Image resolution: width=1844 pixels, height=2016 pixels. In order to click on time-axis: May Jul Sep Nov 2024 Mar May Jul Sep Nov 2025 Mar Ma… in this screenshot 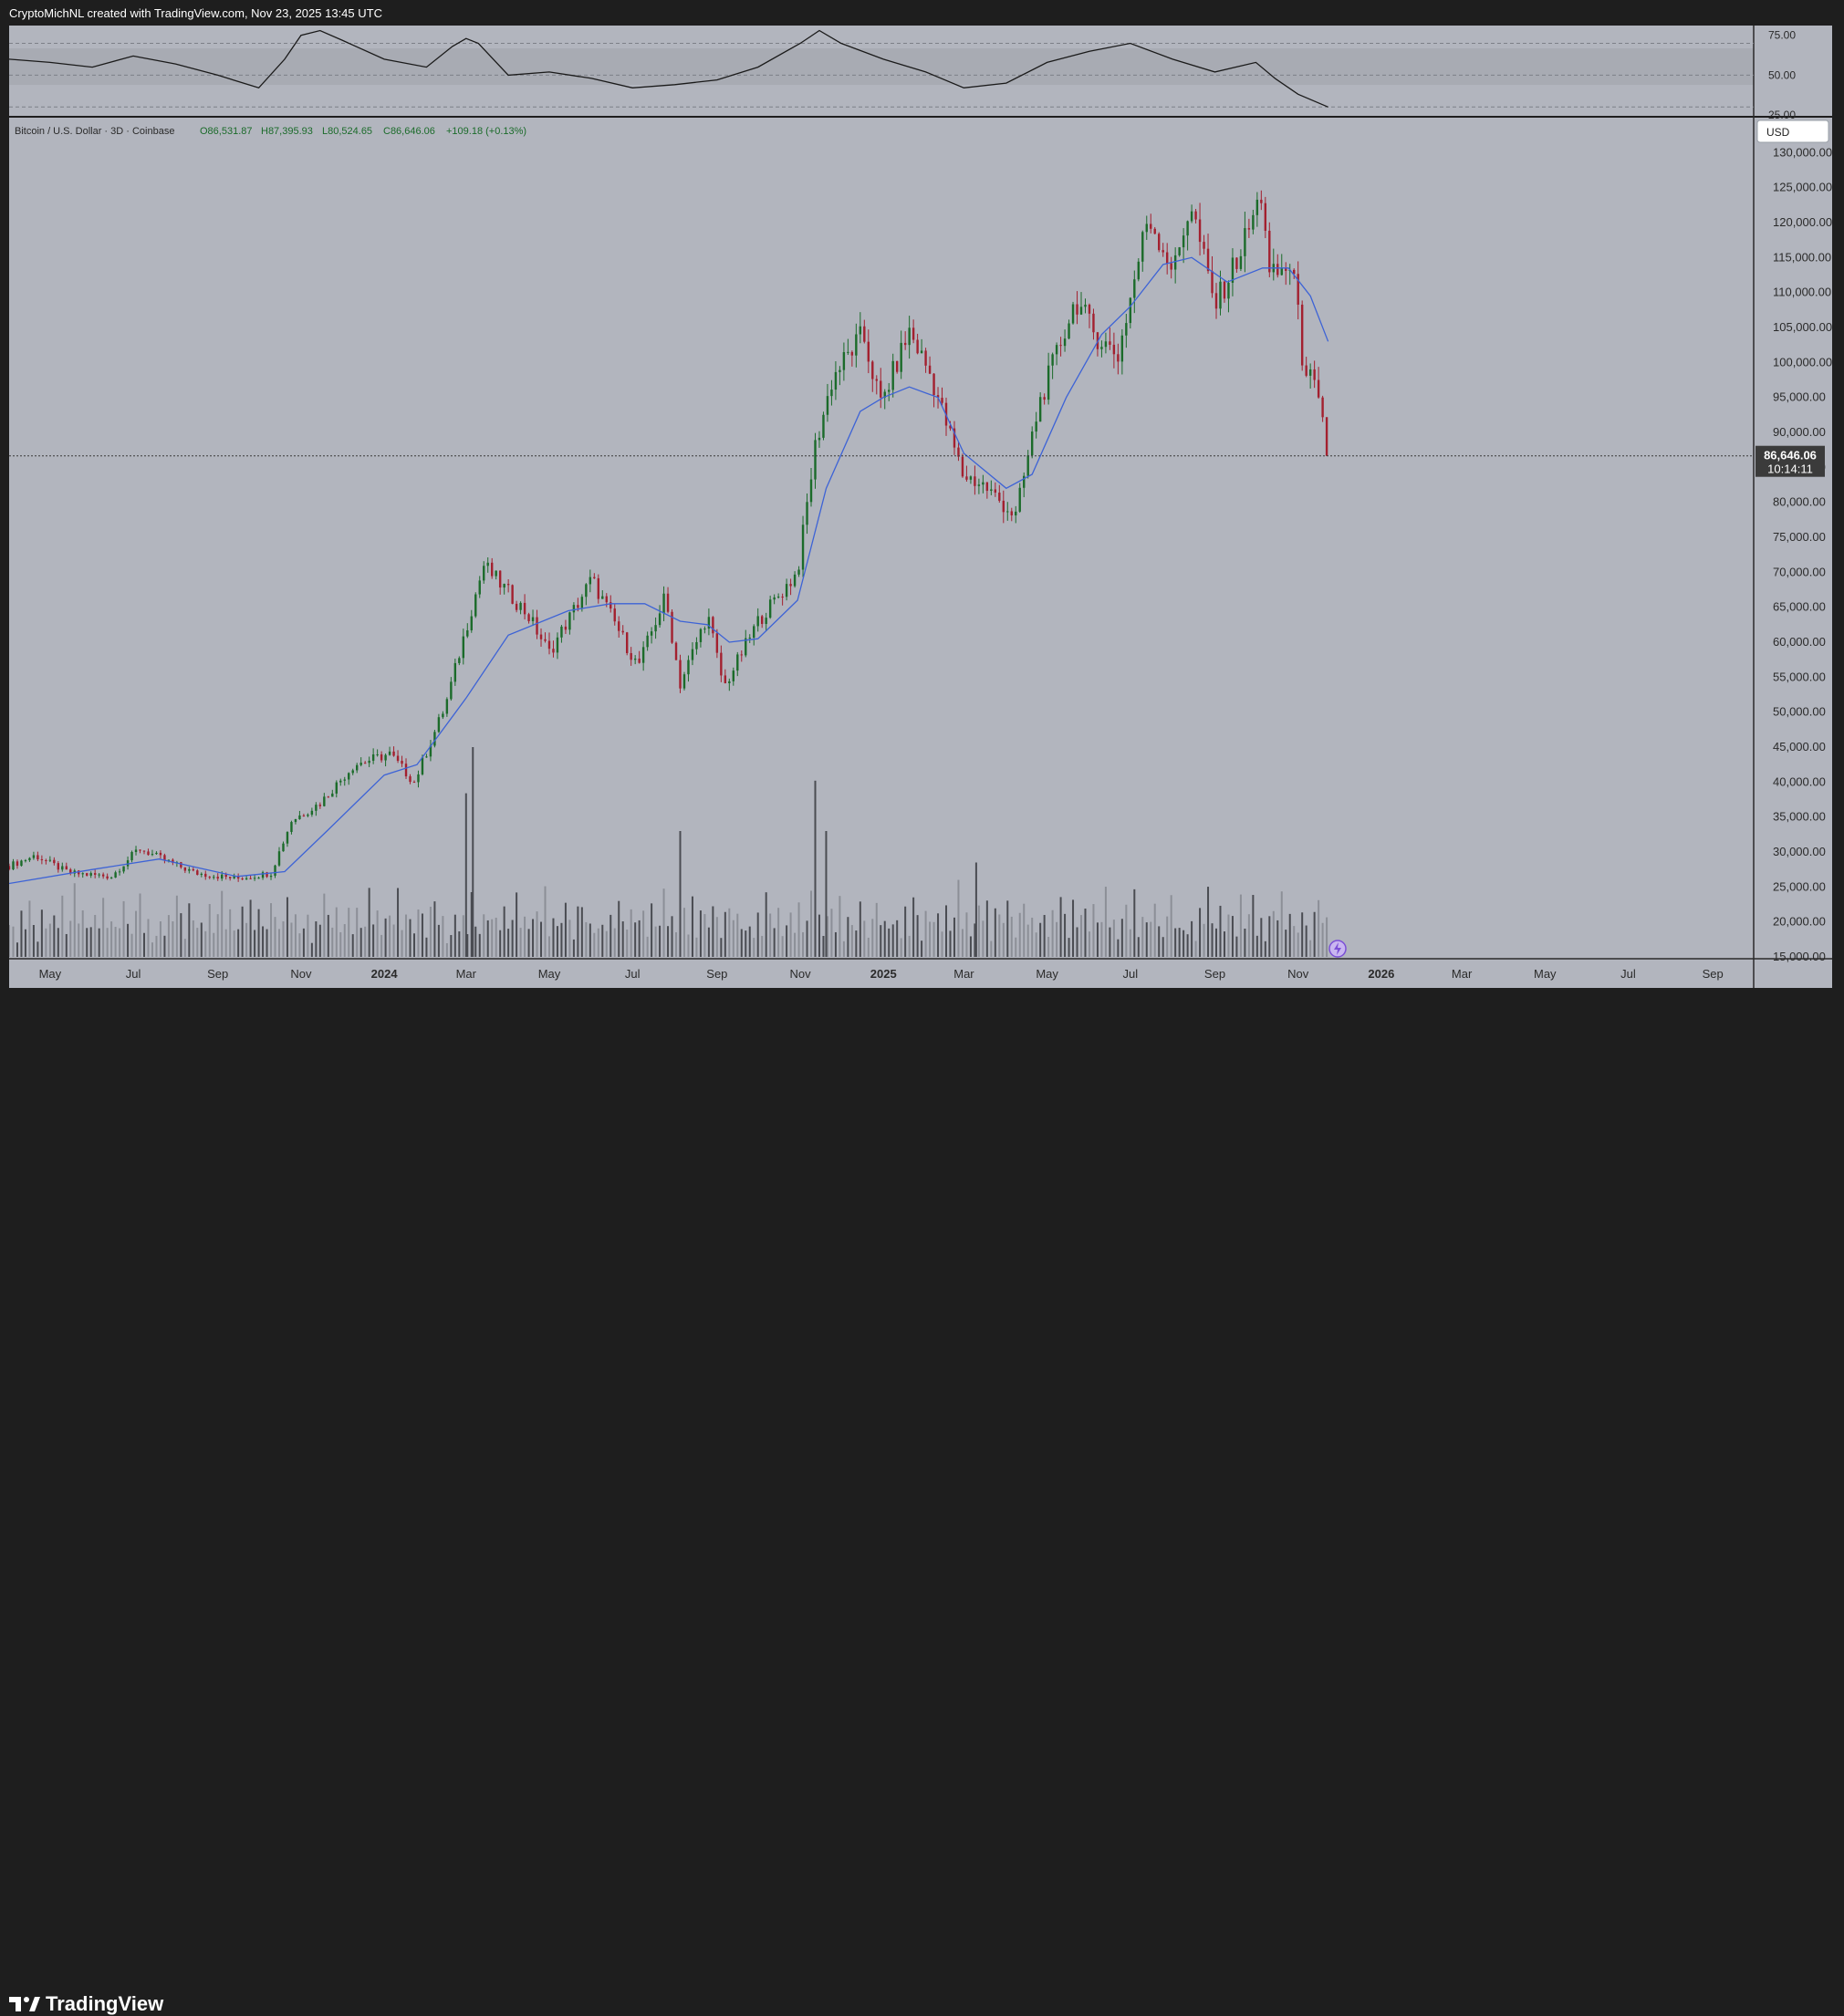, I will do `click(881, 974)`.